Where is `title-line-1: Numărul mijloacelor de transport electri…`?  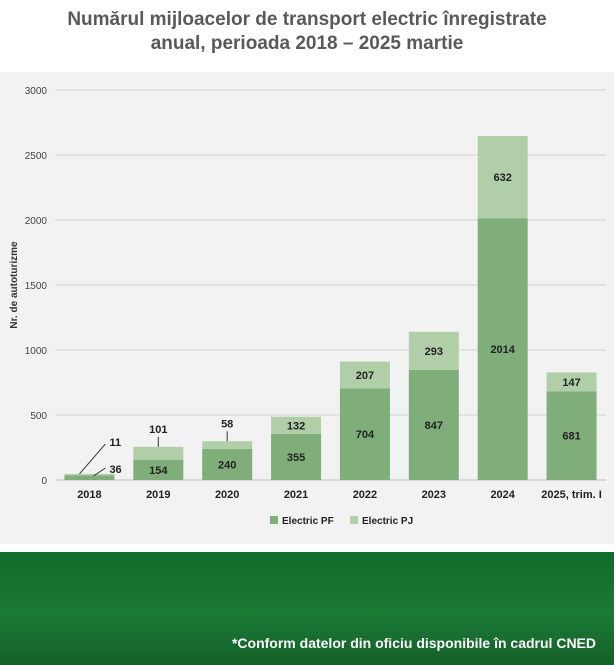 title-line-1: Numărul mijloacelor de transport electri… is located at coordinates (307, 19).